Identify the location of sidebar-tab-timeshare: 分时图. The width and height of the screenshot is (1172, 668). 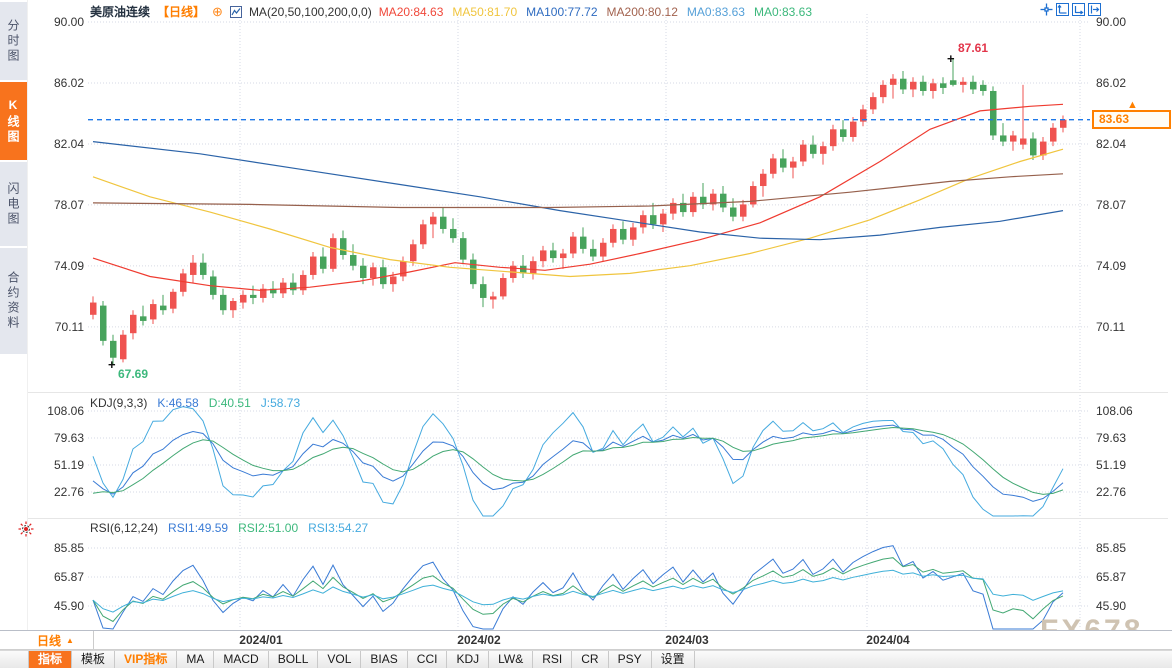
(13, 41).